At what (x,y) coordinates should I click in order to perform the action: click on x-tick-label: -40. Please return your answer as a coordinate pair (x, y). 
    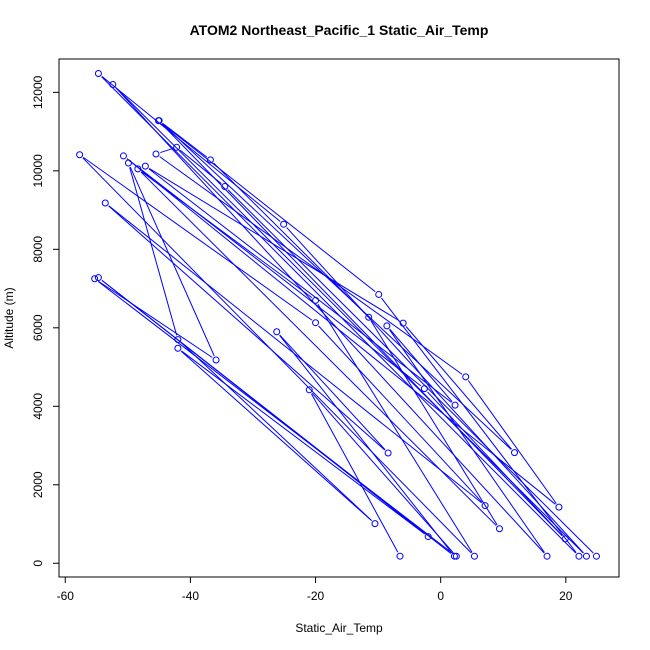
    Looking at the image, I should click on (191, 596).